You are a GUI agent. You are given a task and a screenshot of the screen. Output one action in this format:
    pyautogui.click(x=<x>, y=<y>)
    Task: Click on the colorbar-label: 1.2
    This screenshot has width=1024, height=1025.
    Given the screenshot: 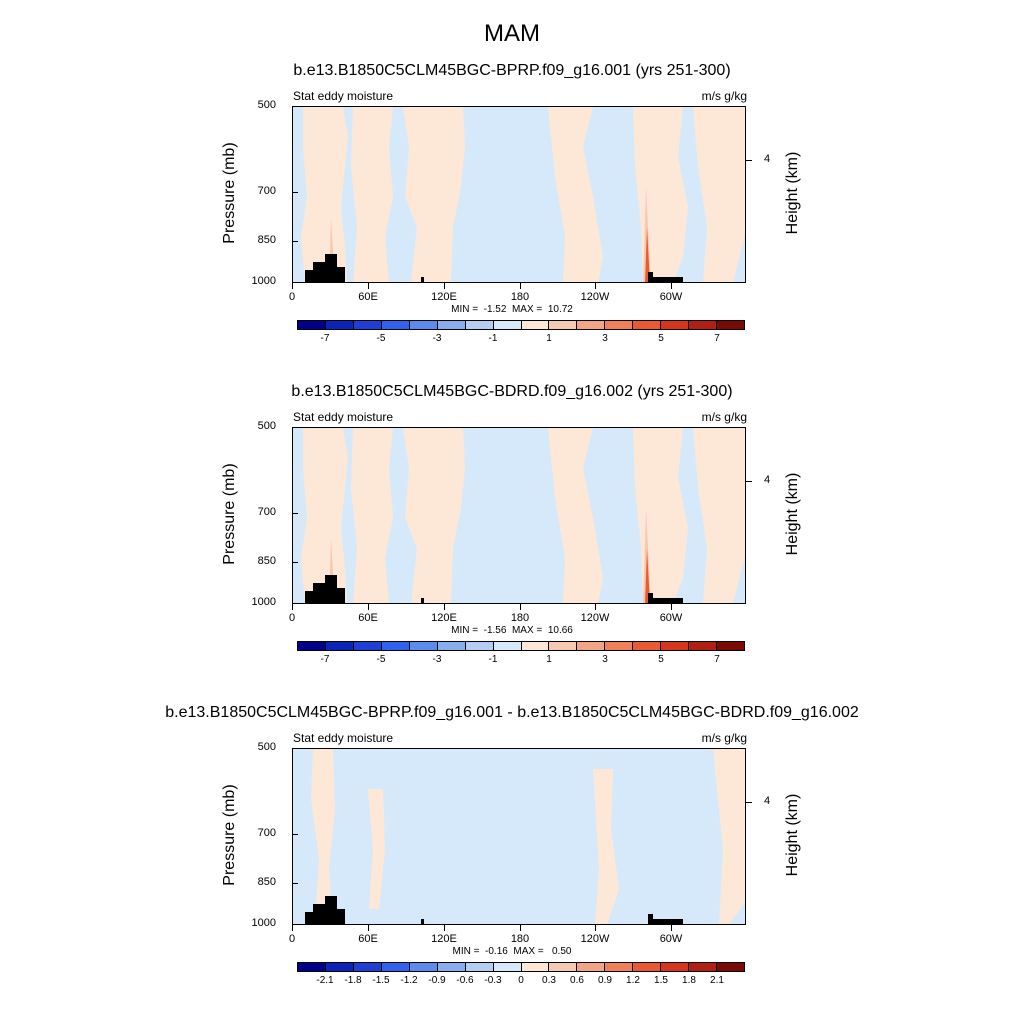 What is the action you would take?
    pyautogui.click(x=633, y=980)
    